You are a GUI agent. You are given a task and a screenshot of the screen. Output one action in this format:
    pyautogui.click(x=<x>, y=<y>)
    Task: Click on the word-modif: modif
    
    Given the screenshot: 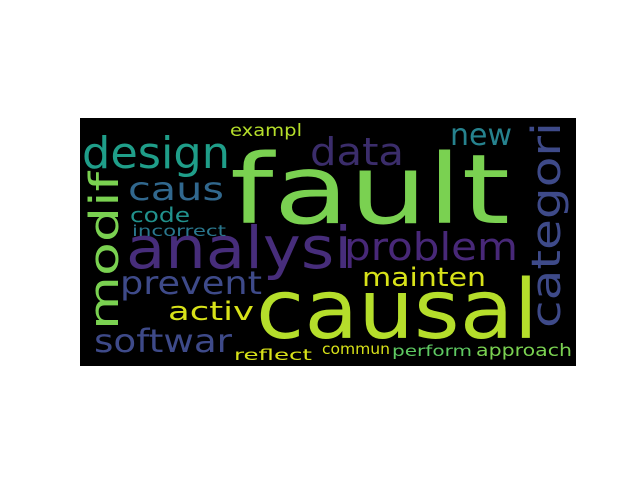 What is the action you would take?
    pyautogui.click(x=105, y=250)
    